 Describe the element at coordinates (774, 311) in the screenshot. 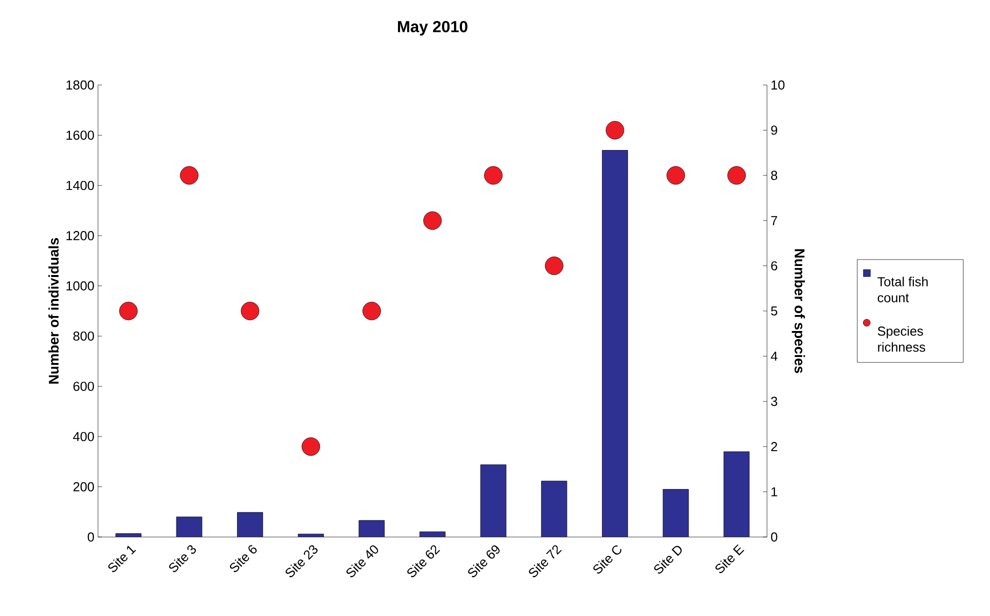

I see `y2-tick-label: 5` at that location.